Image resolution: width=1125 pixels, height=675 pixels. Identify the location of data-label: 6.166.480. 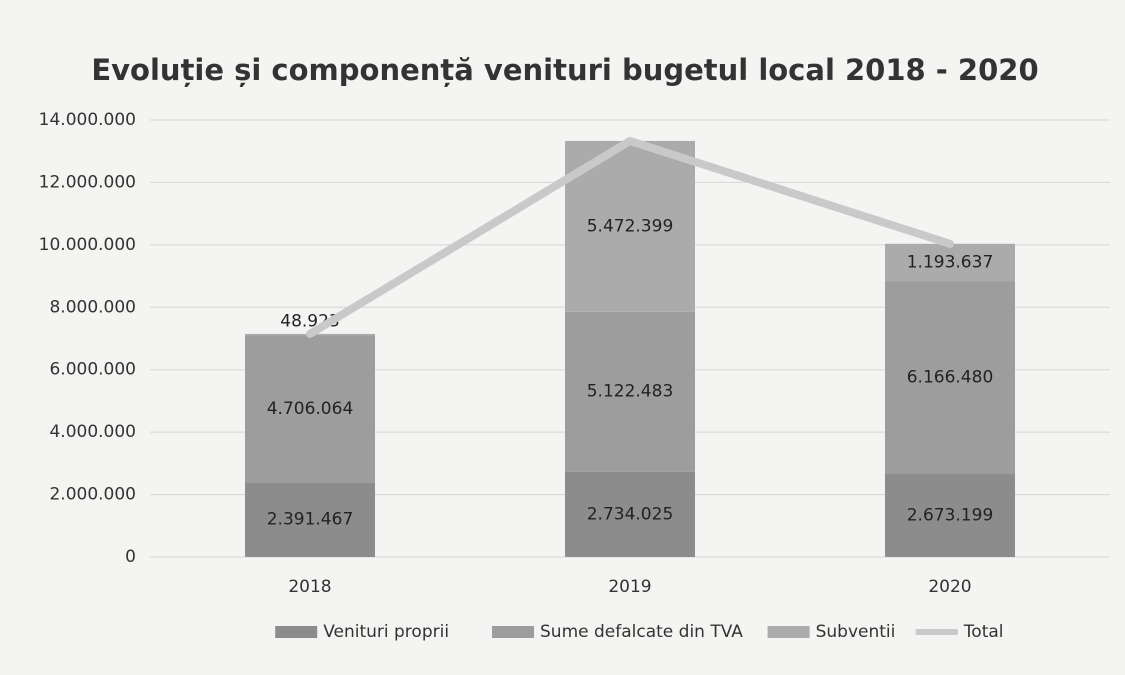
(950, 377).